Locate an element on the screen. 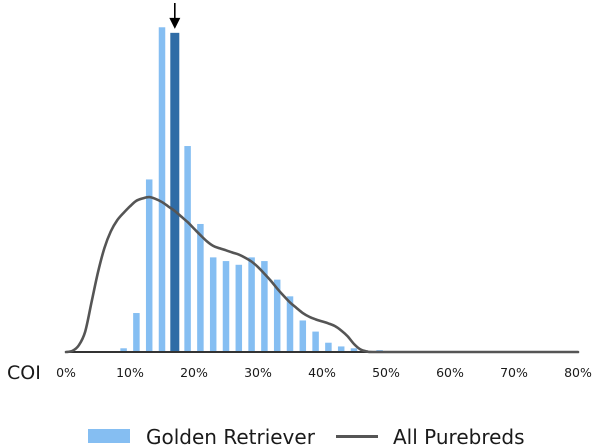 This screenshot has width=596, height=447. x-tick-label: 70% is located at coordinates (514, 372).